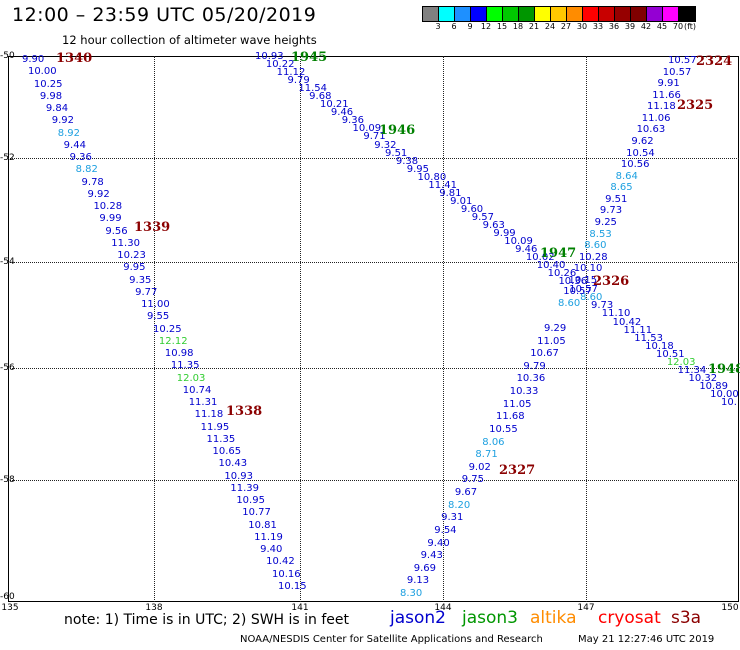 The image size is (740, 650). I want to click on wave-height-value: 9.98, so click(51, 96).